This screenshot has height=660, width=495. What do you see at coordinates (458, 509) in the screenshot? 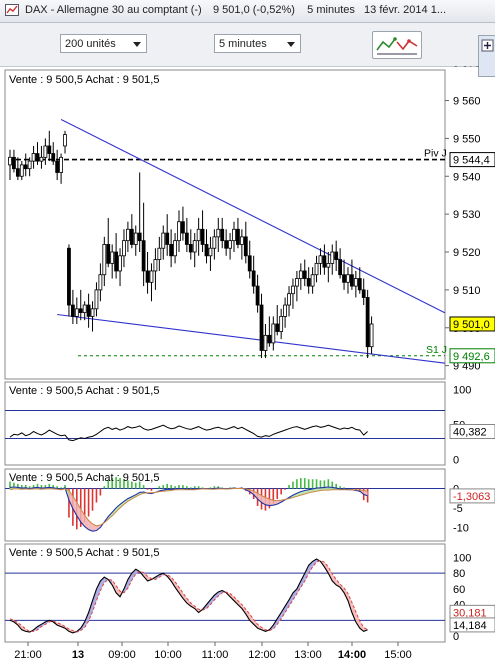
I see `macd-axis-label: -5` at bounding box center [458, 509].